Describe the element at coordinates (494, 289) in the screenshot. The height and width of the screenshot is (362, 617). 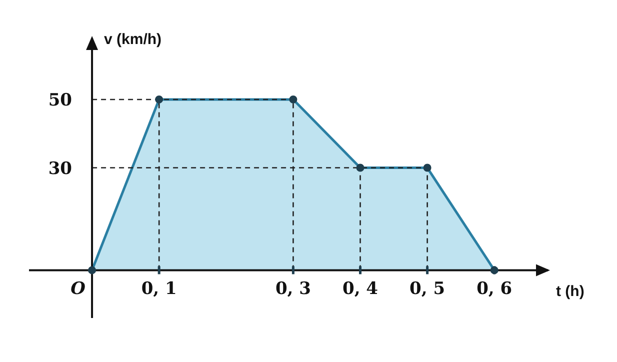
I see `x-tick-label: 0, 6` at that location.